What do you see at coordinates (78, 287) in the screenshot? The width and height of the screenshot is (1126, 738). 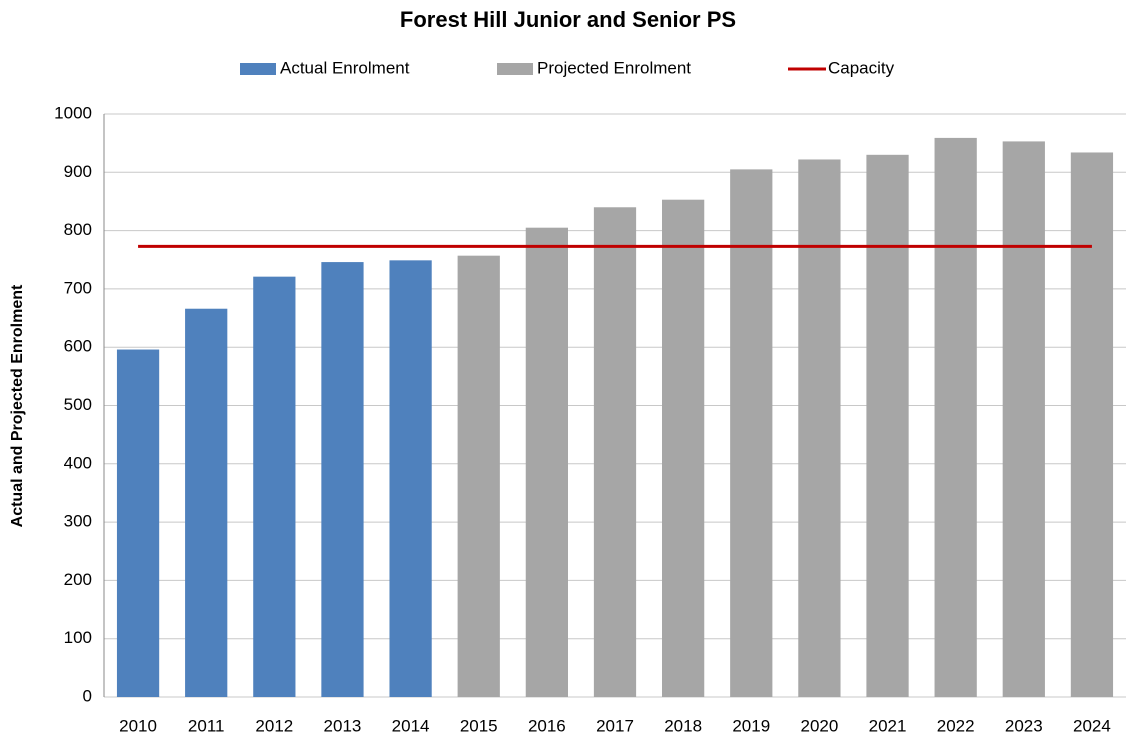 I see `y-tick-label: 700` at bounding box center [78, 287].